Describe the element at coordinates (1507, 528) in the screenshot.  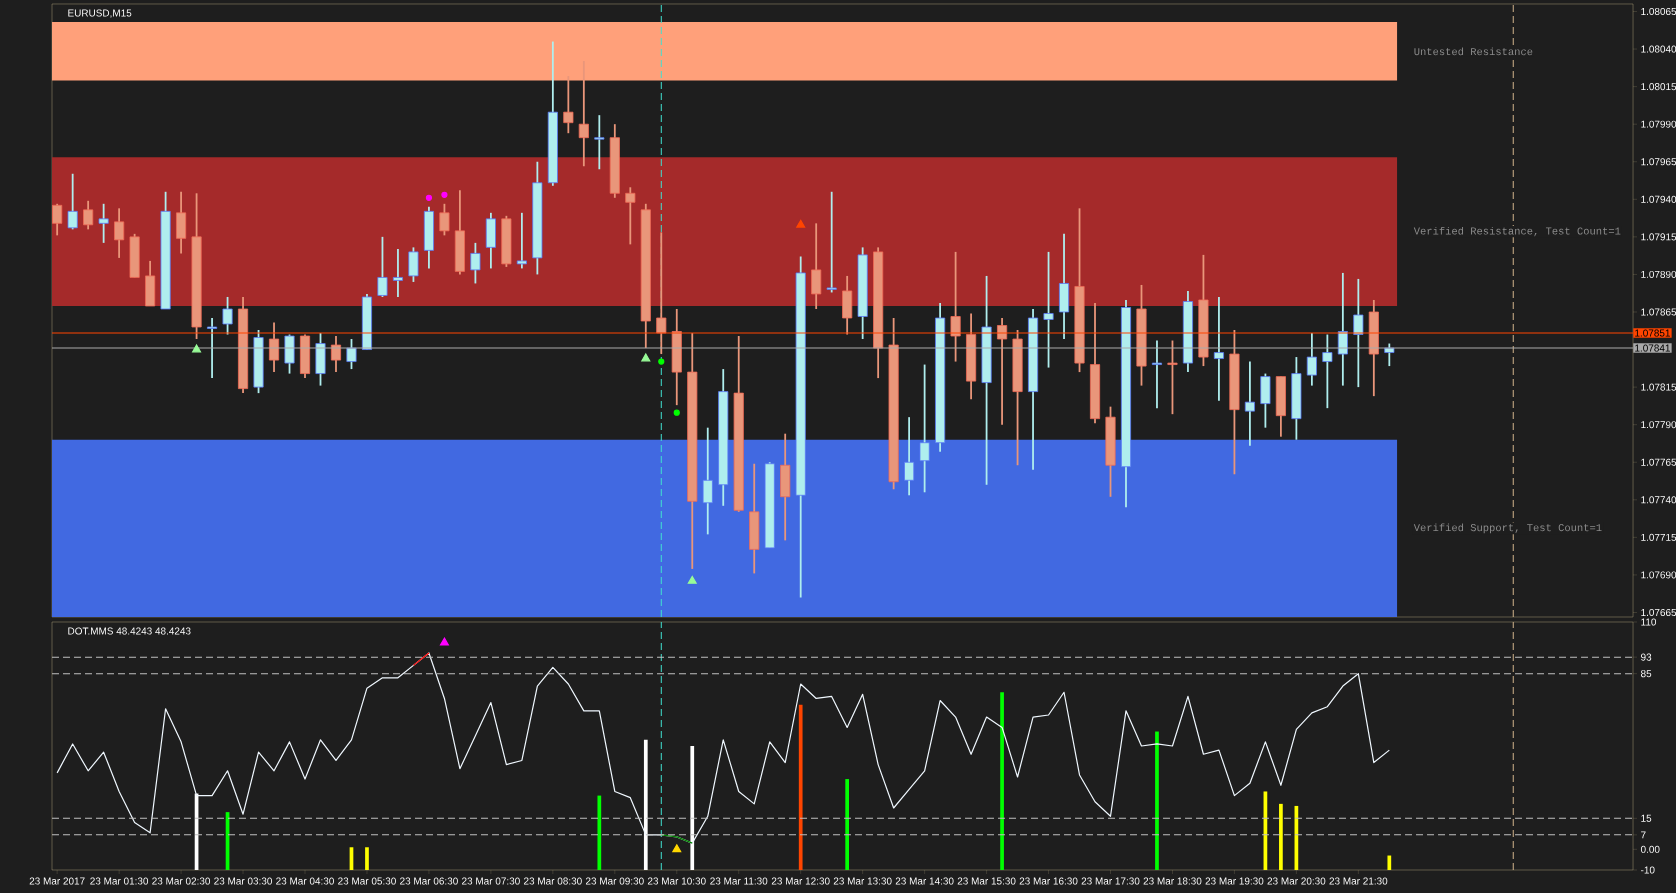
I see `band-label: Verified Support, Test Count=1` at that location.